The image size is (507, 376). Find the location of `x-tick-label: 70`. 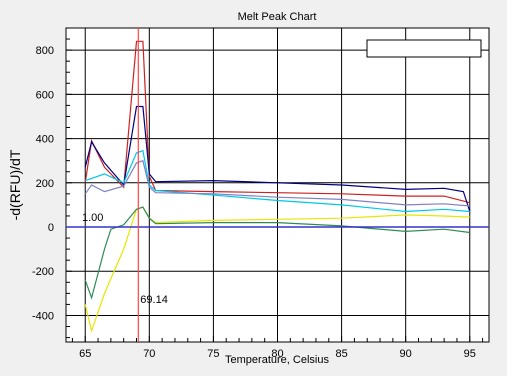

x-tick-label: 70 is located at coordinates (149, 354).